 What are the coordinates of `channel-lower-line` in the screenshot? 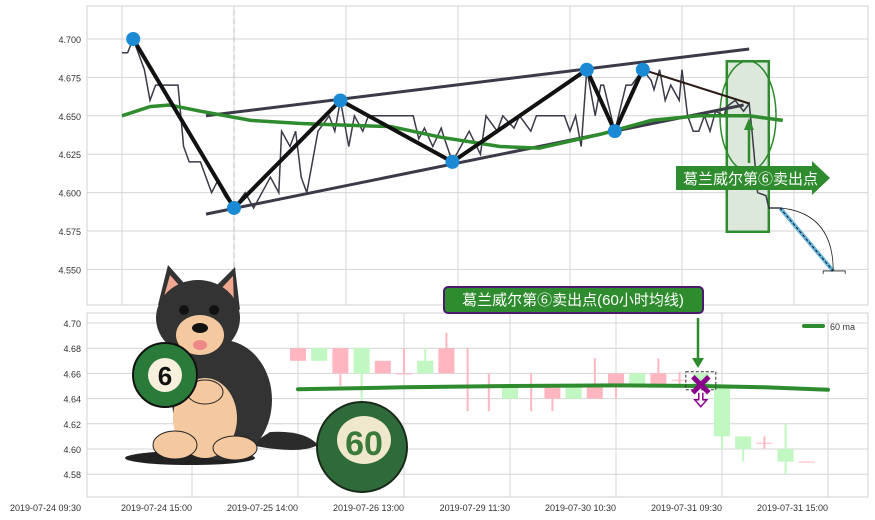 It's located at (474, 159).